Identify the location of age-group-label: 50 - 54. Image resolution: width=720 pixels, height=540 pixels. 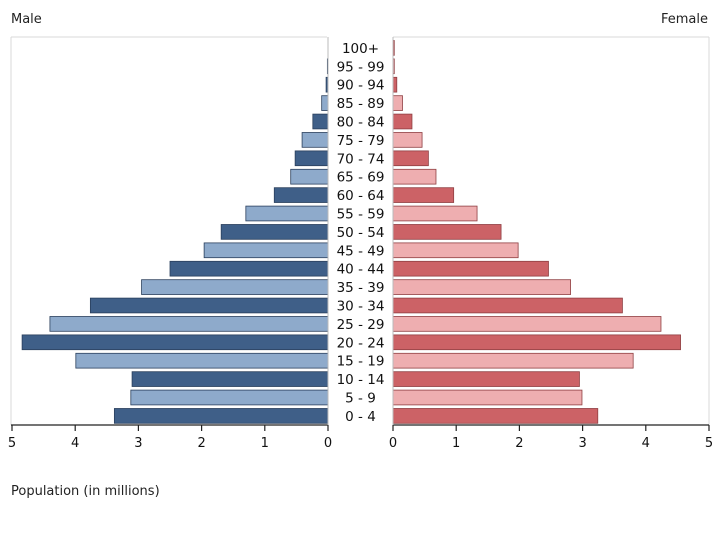
(361, 233).